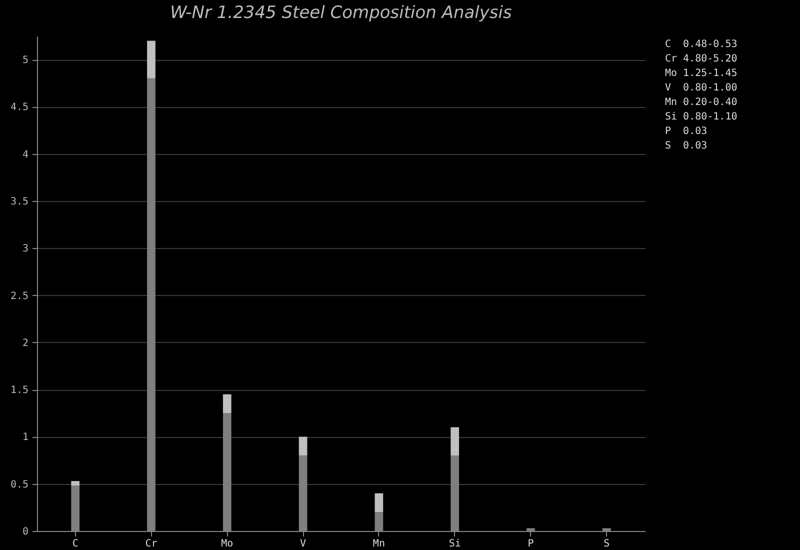 This screenshot has height=550, width=800. Describe the element at coordinates (19, 202) in the screenshot. I see `y-tick-label: 3.5` at that location.